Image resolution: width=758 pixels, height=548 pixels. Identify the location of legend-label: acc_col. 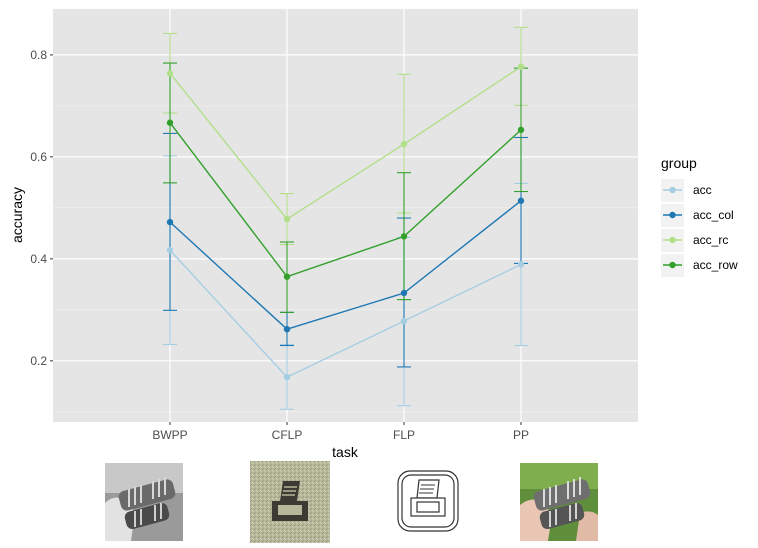
(713, 215).